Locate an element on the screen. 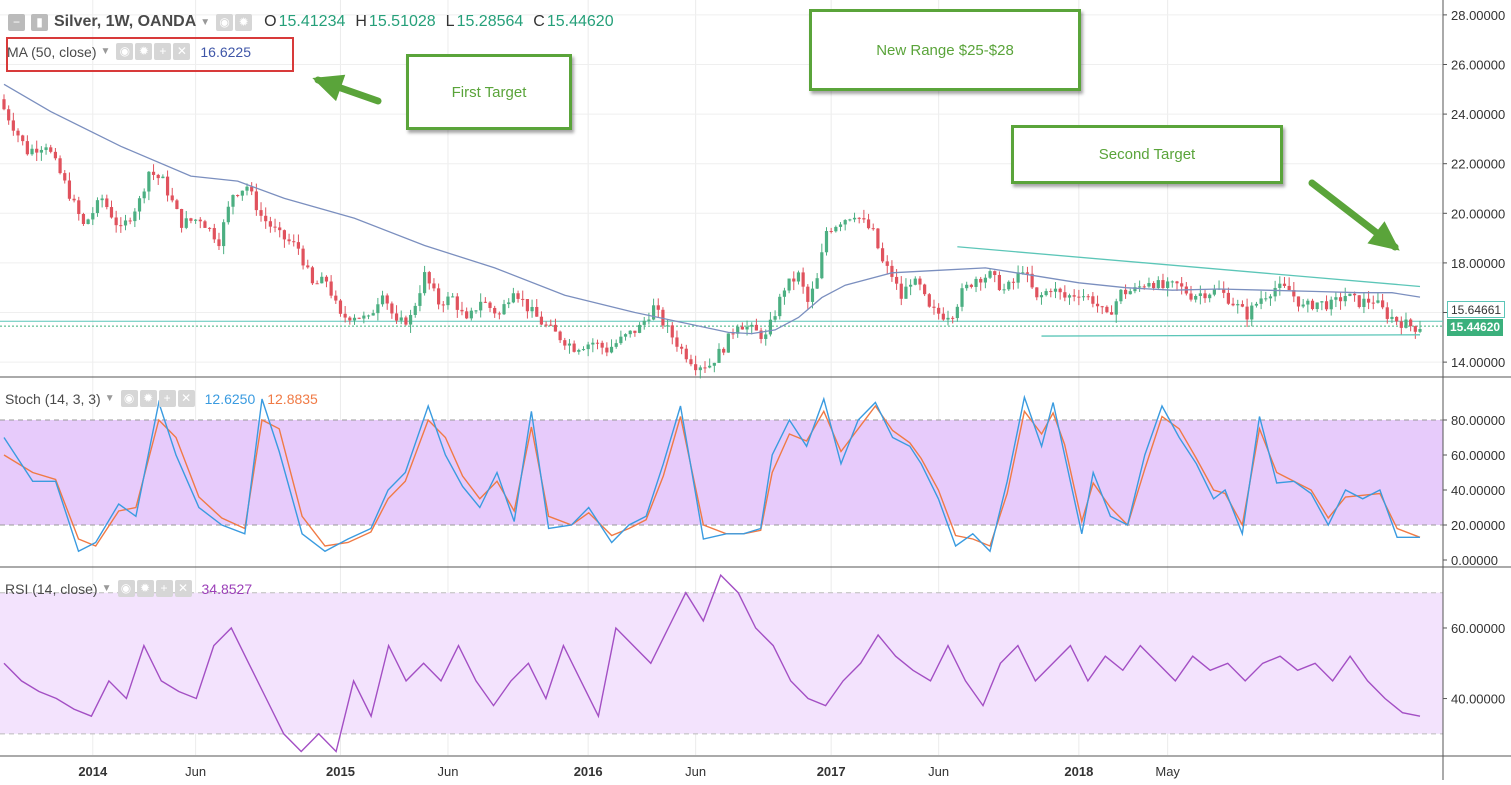 Image resolution: width=1511 pixels, height=785 pixels. time-axis-label: 2017 is located at coordinates (831, 771).